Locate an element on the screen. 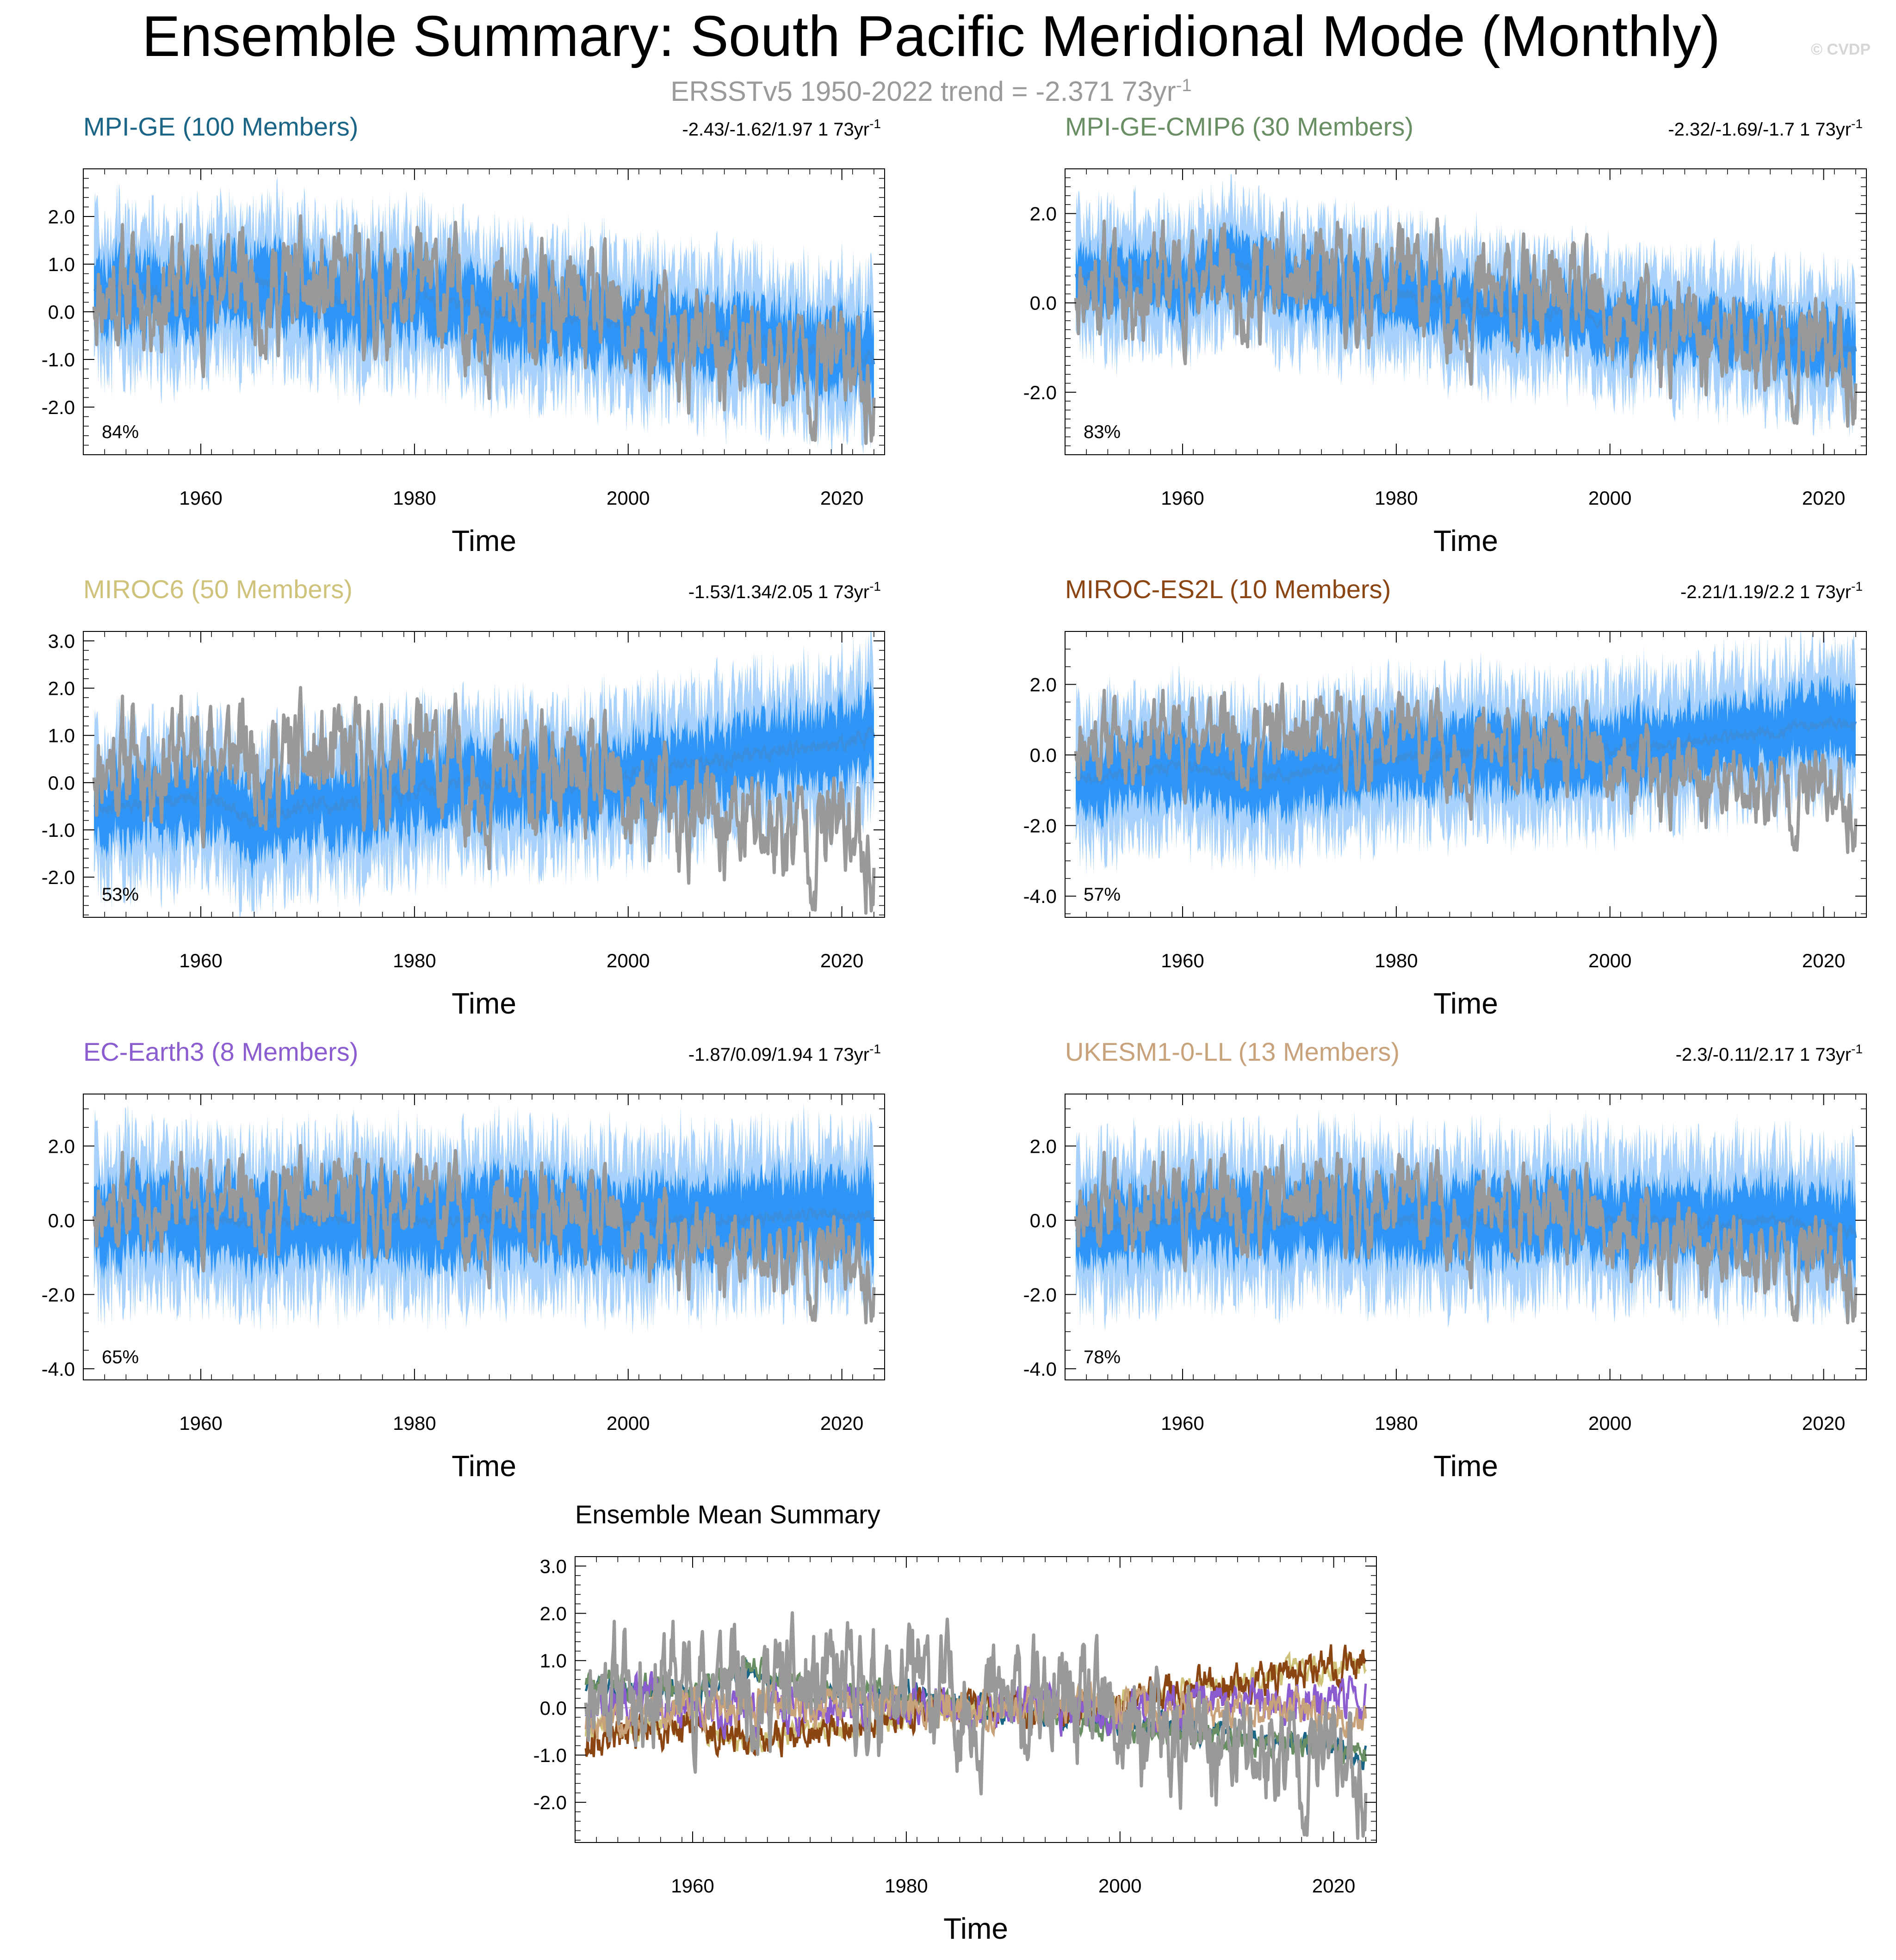 This screenshot has height=1960, width=1896. panel-title: EC-Earth3 (8 Members) is located at coordinates (220, 1051).